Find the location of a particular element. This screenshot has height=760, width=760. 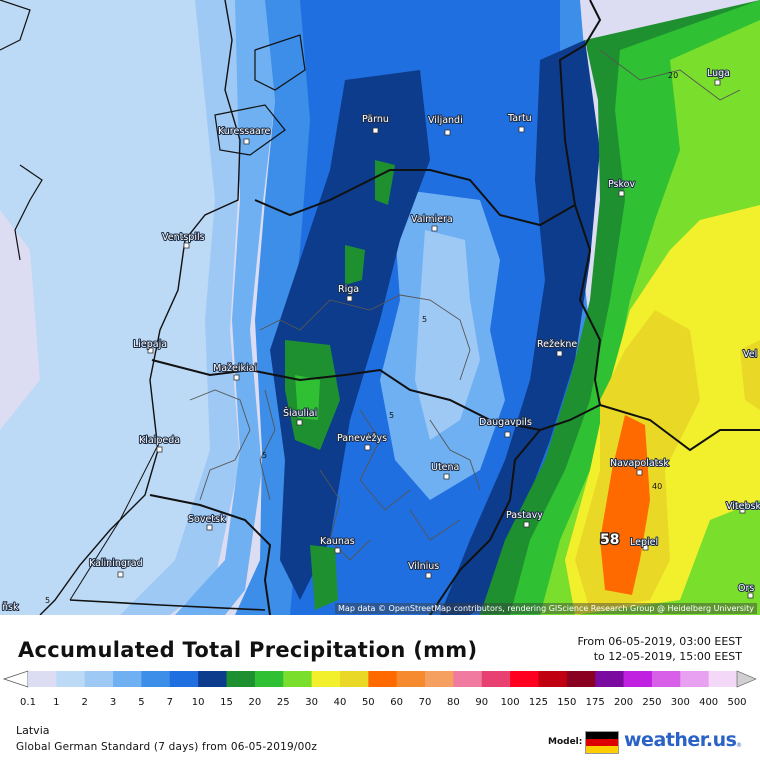

germany-flag-icon is located at coordinates (602, 742).